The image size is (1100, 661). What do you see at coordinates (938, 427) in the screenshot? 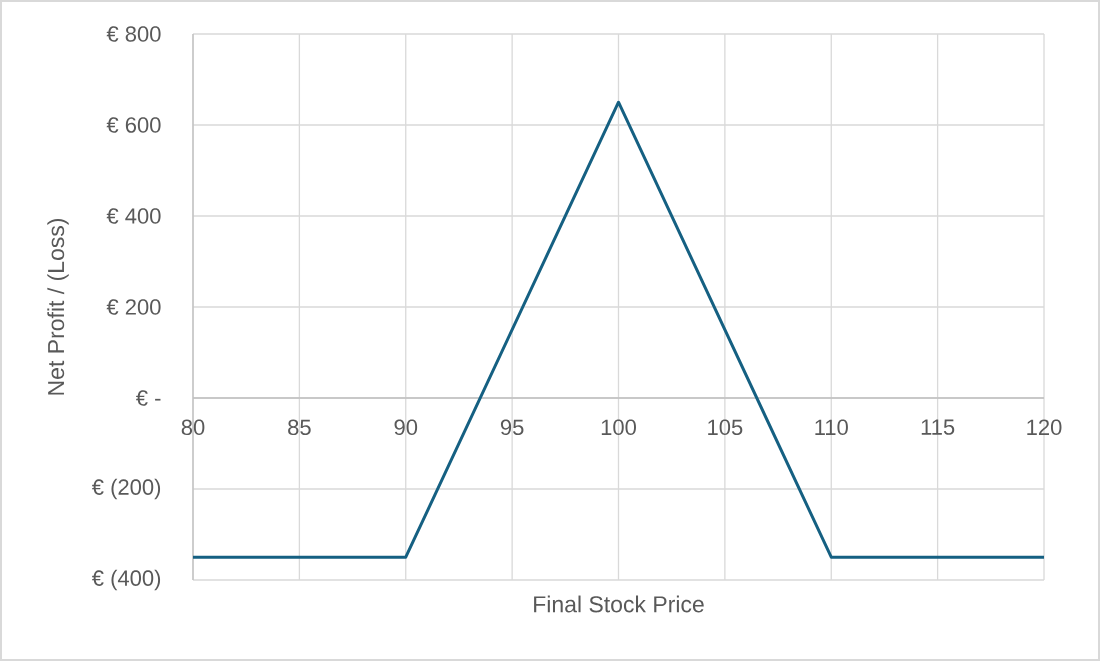
I see `x-tick-label: 115` at bounding box center [938, 427].